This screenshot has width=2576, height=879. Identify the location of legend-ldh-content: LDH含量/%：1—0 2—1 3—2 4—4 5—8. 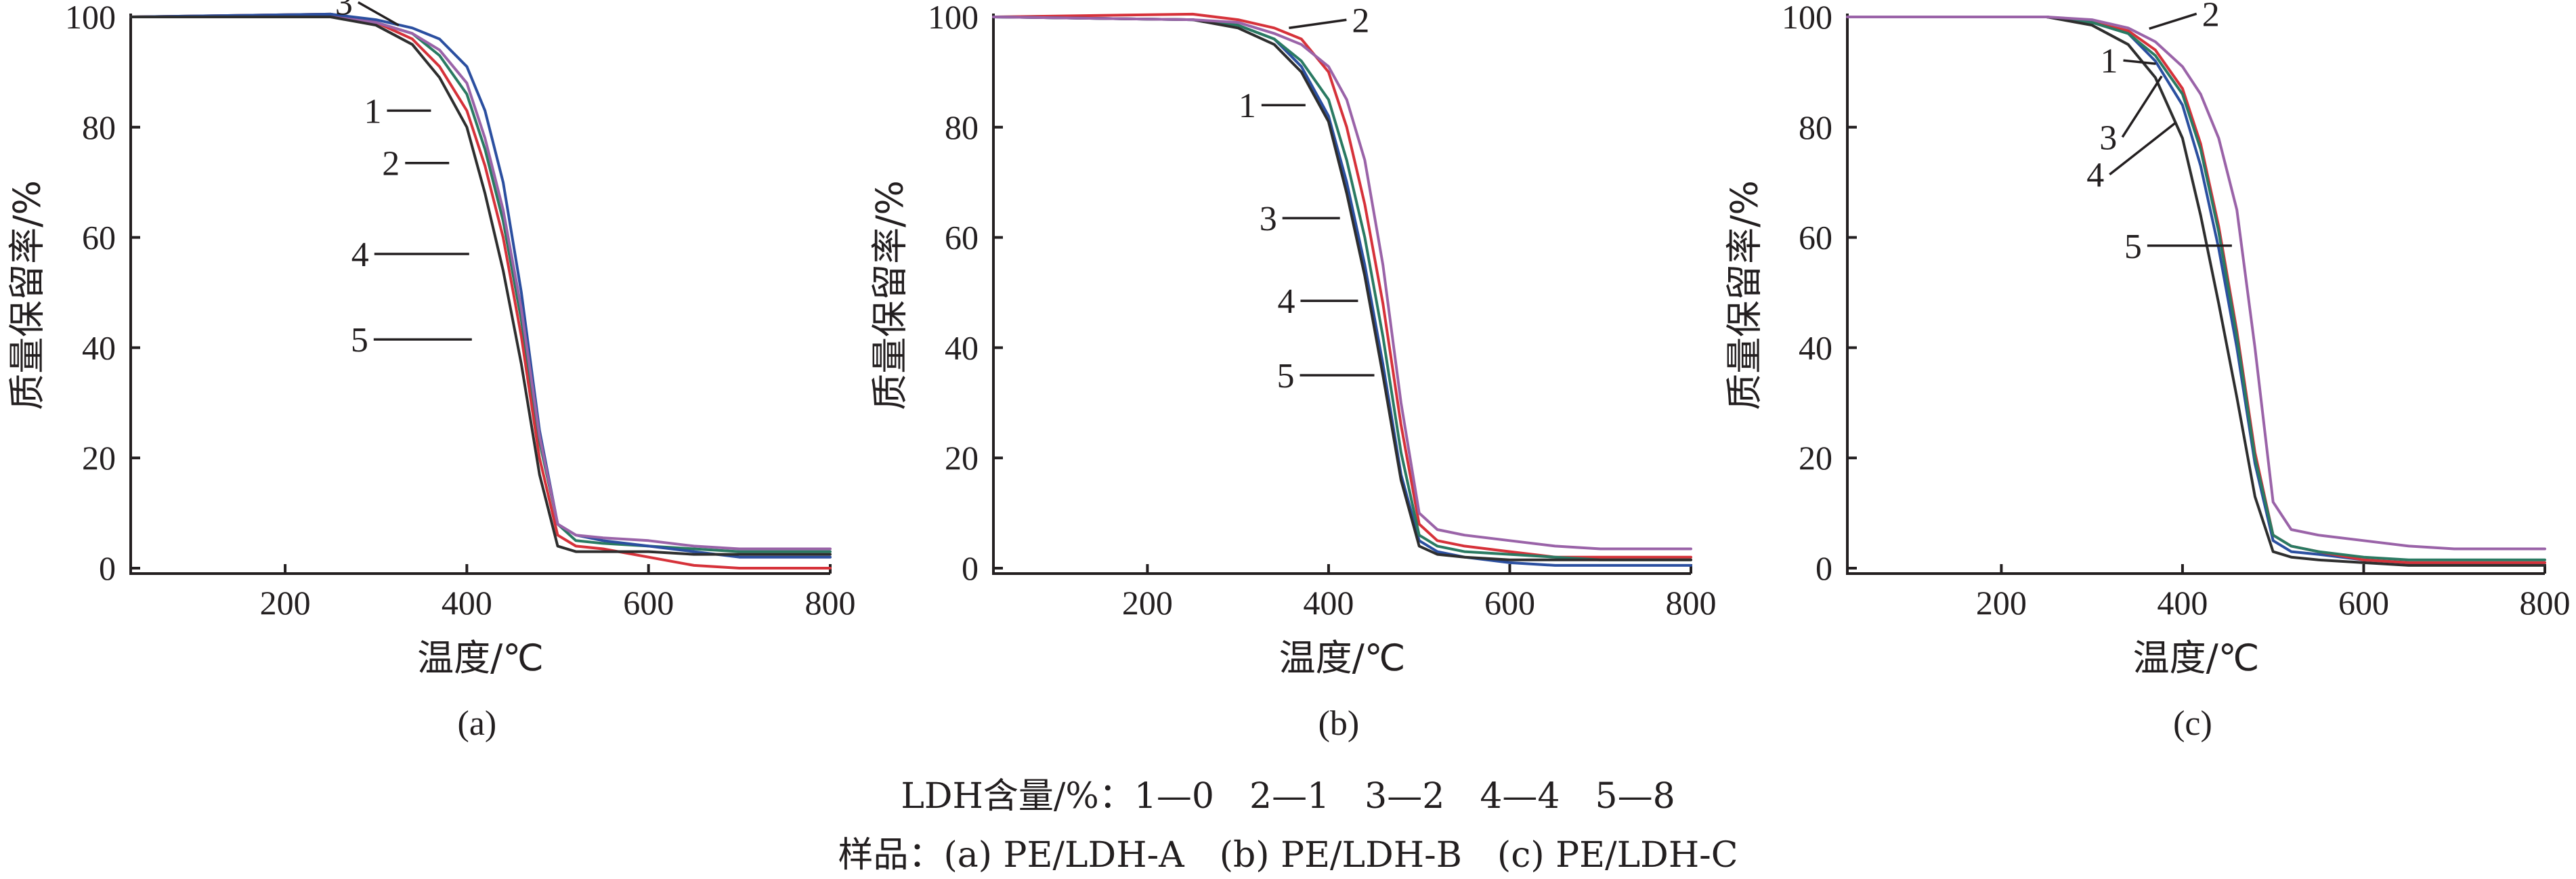
(1288, 796).